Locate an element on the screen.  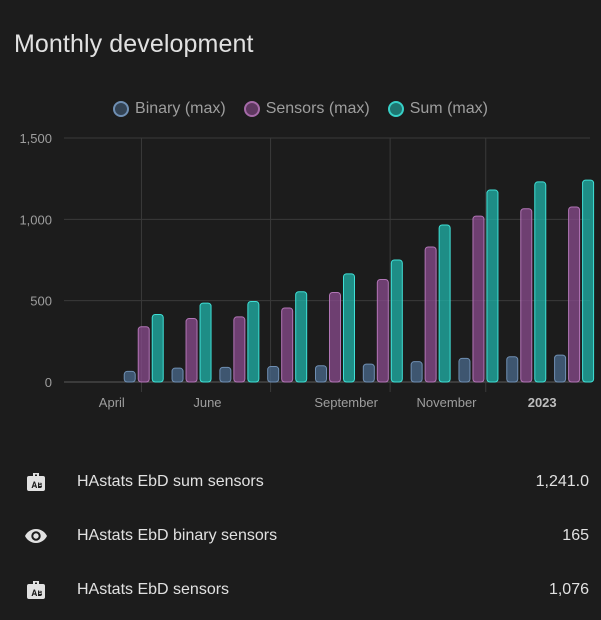
legend-item-sum: Sum (max) is located at coordinates (437, 109).